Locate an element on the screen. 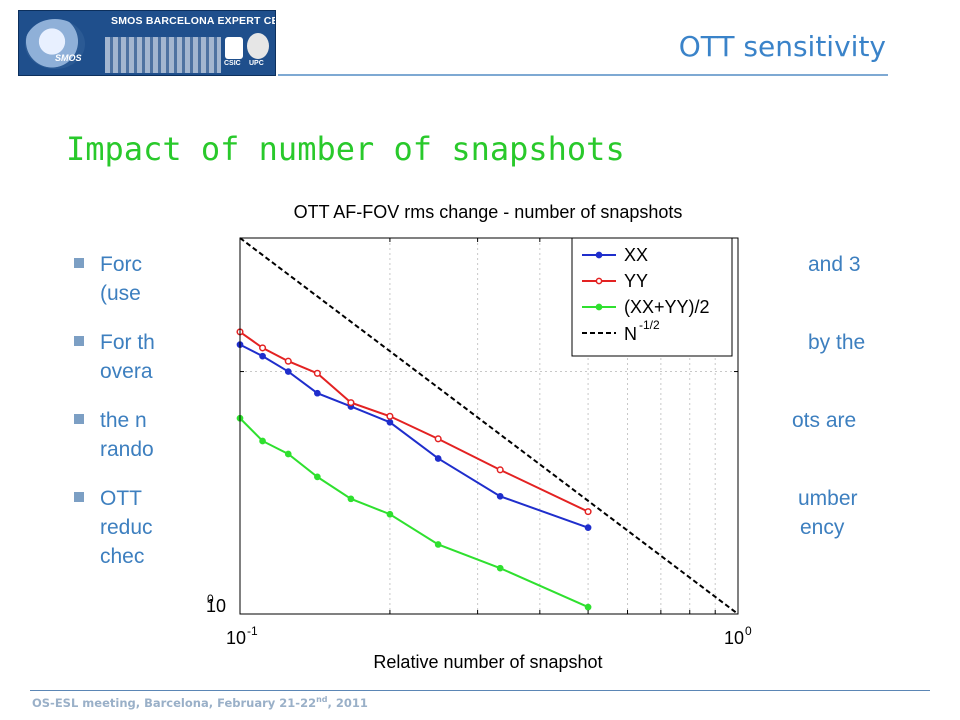 This screenshot has height=720, width=960. bullet-item: the n ots are rando is located at coordinates (487, 435).